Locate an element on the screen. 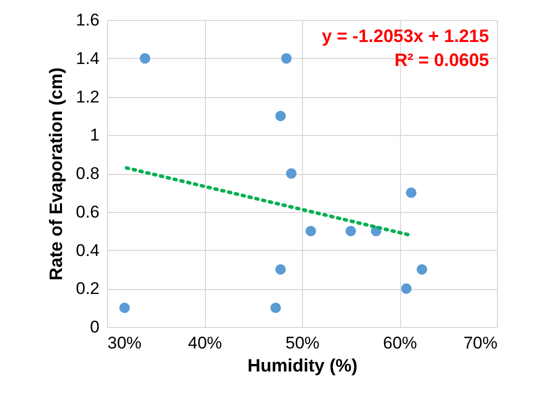  y-tick-label: 1.2 is located at coordinates (88, 96).